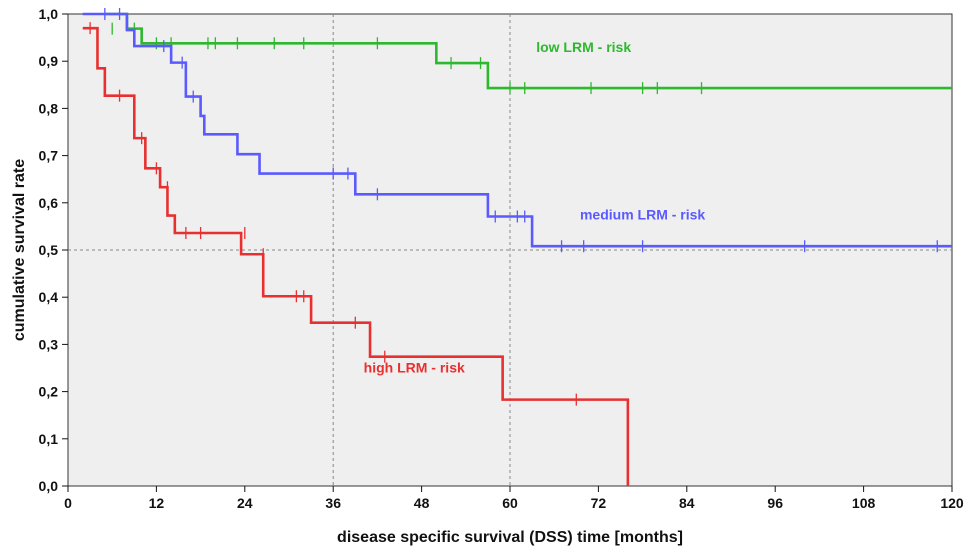 Image resolution: width=967 pixels, height=548 pixels. I want to click on y-tick-label: 1,0, so click(49, 14).